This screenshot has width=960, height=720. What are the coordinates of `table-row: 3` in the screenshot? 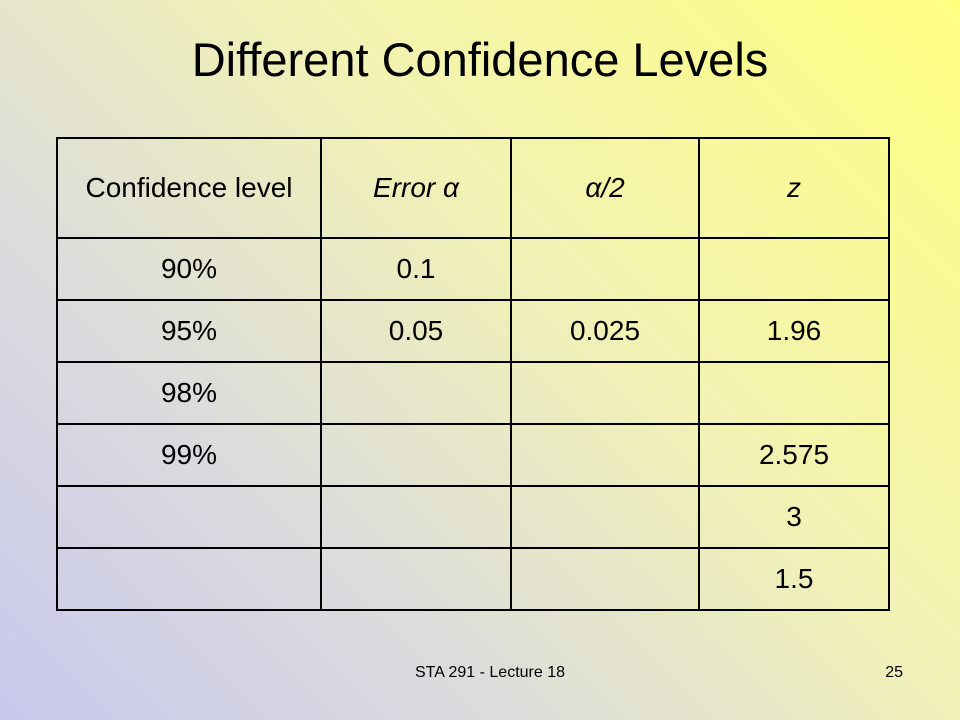 It's located at (473, 517).